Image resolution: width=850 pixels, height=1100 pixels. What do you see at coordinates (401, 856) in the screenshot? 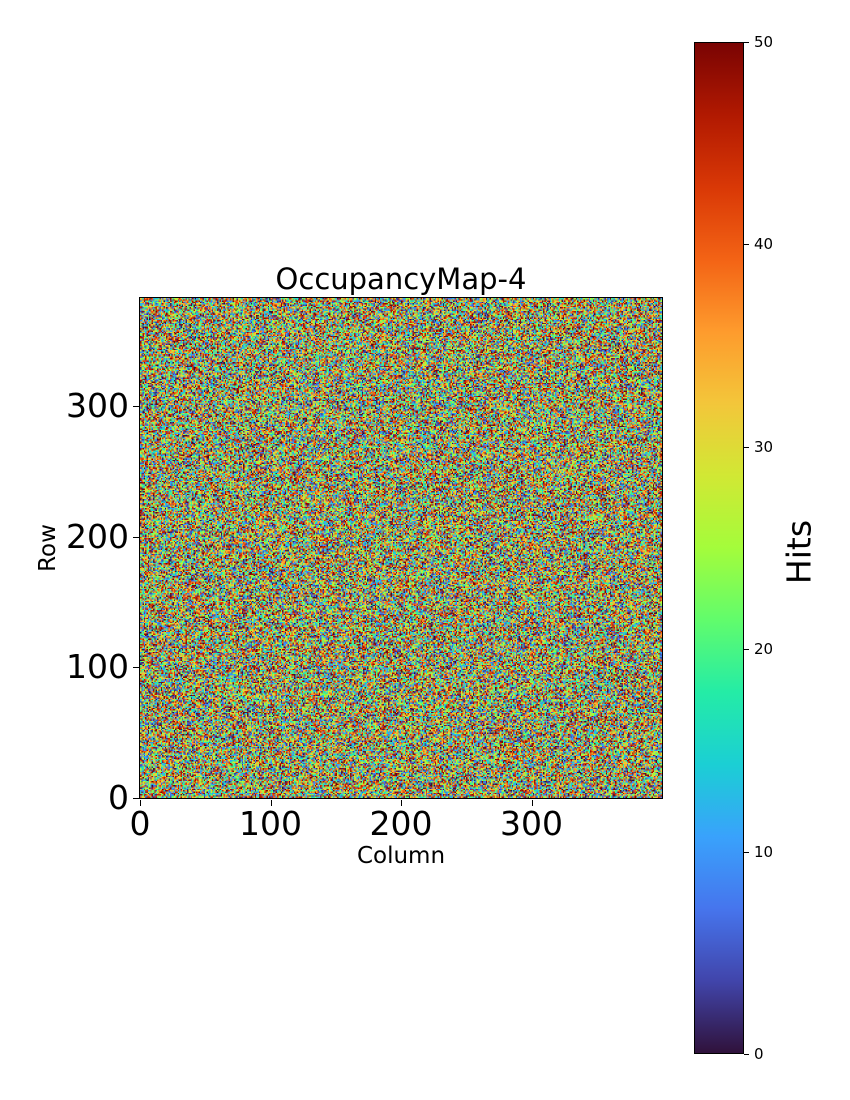
I see `x-axis-label: Column` at bounding box center [401, 856].